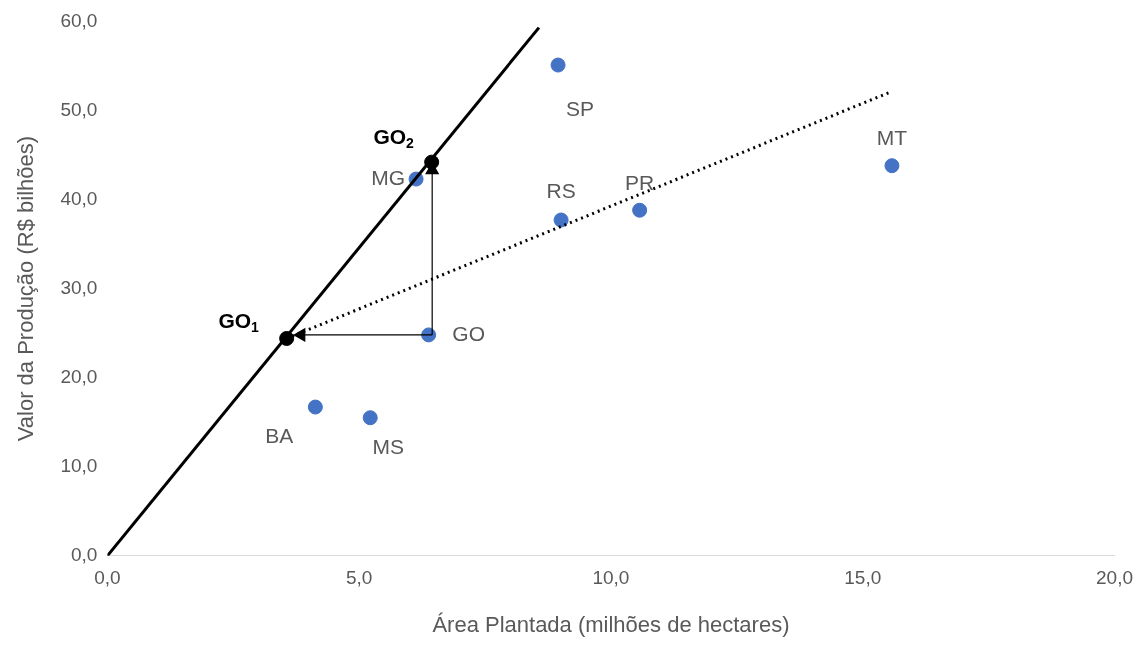  What do you see at coordinates (388, 446) in the screenshot?
I see `series-label: MS` at bounding box center [388, 446].